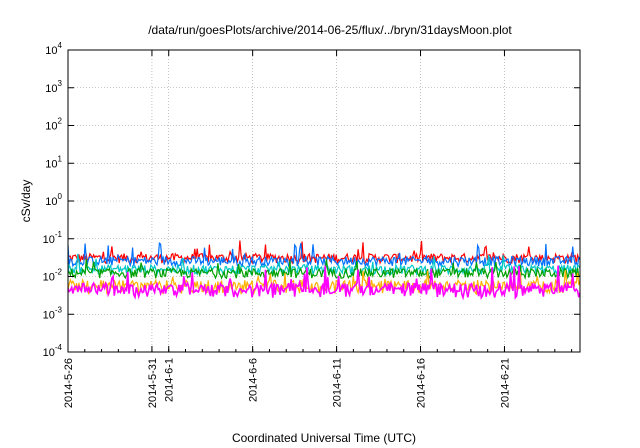 This screenshot has height=448, width=640. I want to click on y-tick-label: 10⁰, so click(53, 200).